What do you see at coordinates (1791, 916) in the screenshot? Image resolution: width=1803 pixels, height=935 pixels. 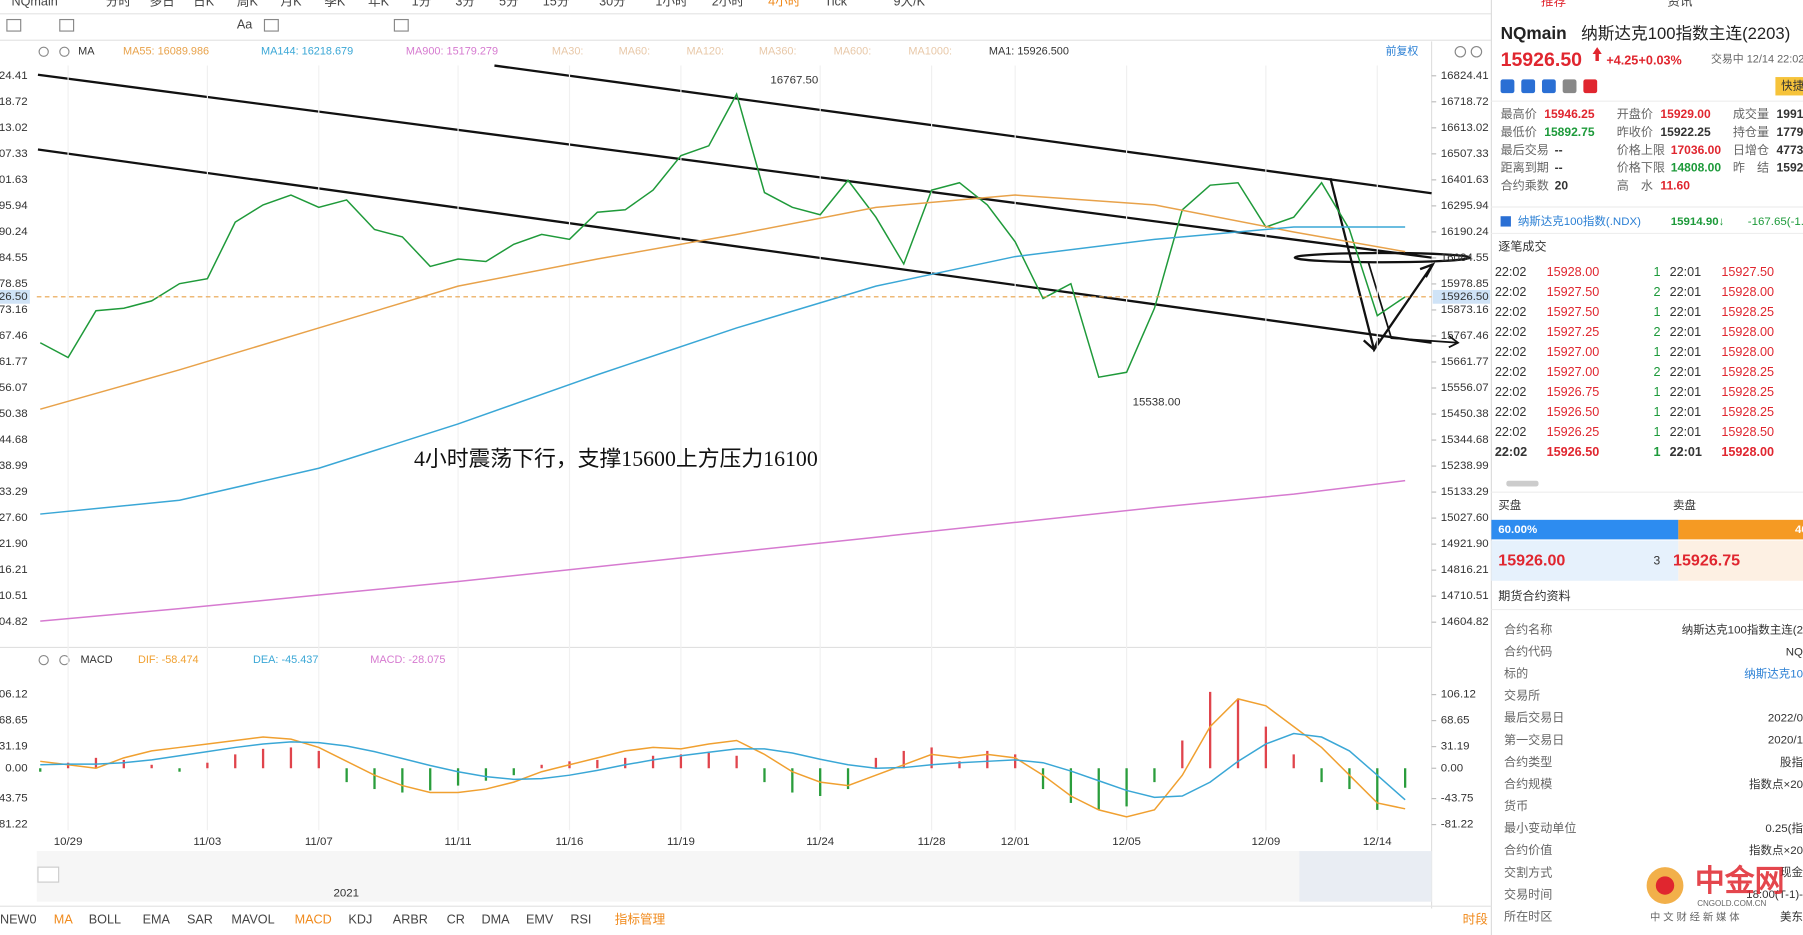 I see `contract-value: 美东` at bounding box center [1791, 916].